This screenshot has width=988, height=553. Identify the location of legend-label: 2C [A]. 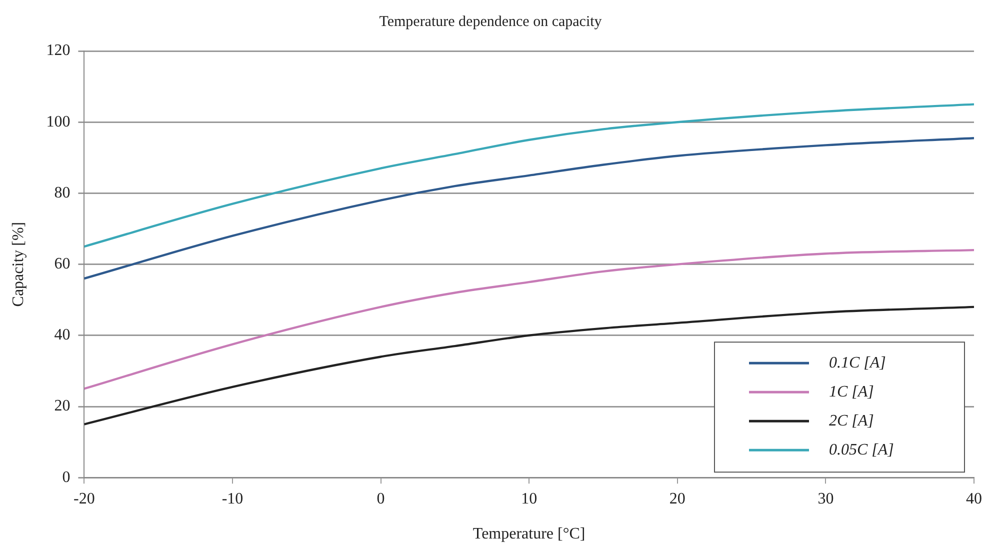
(851, 421).